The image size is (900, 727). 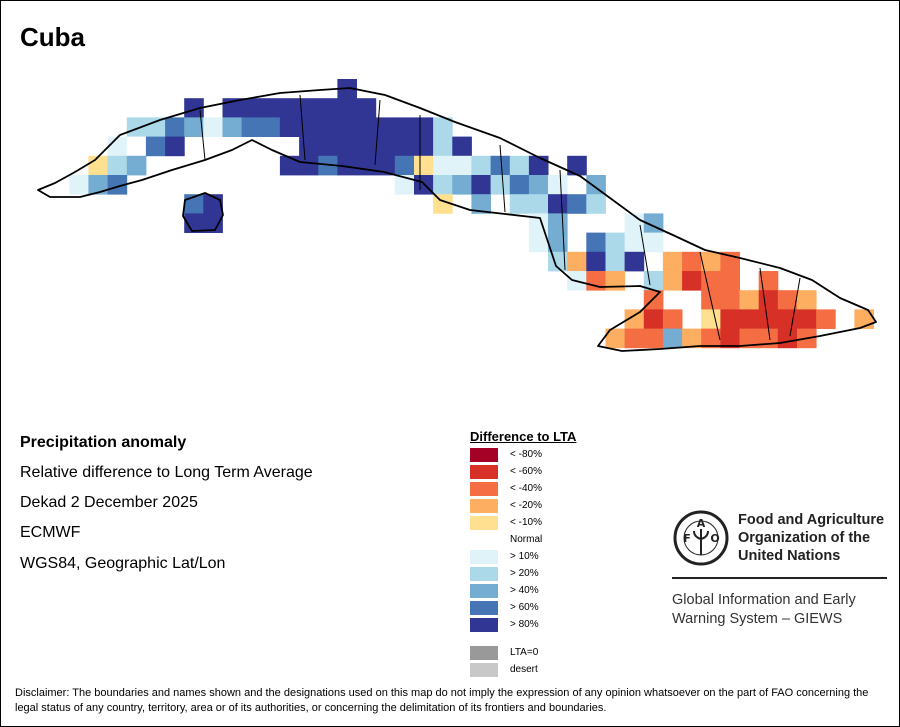 What do you see at coordinates (764, 600) in the screenshot?
I see `giews-line1: Global Information and Early` at bounding box center [764, 600].